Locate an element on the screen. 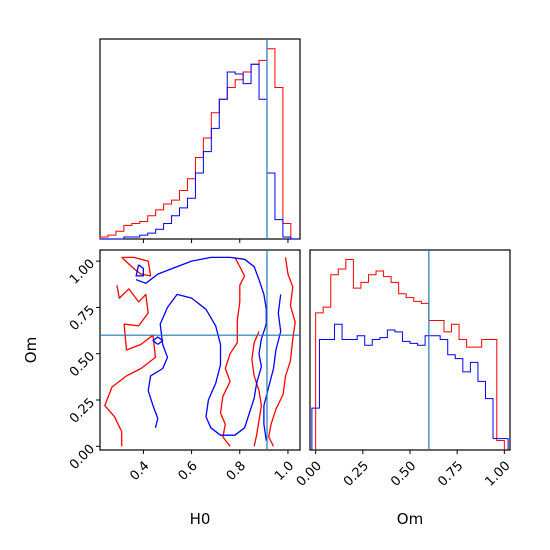 This screenshot has width=550, height=550. joint-panel is located at coordinates (200, 350).